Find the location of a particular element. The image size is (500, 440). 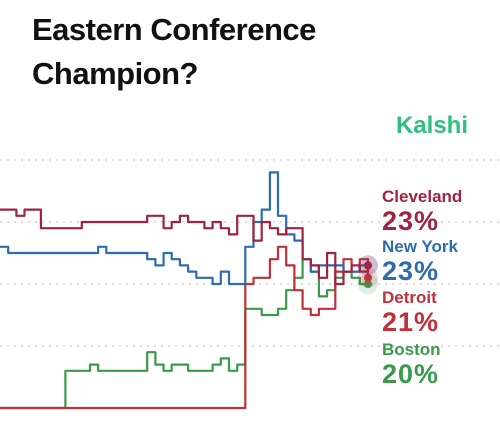

title-line-1: Eastern Conference is located at coordinates (174, 29).